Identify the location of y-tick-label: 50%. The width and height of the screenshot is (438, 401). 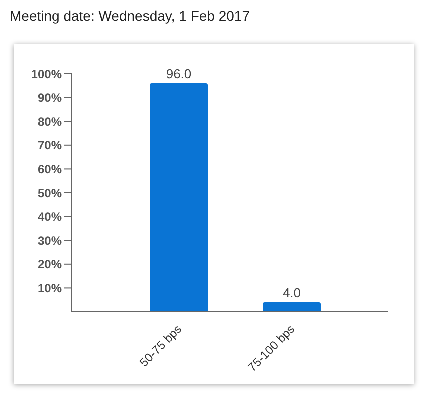
(50, 193).